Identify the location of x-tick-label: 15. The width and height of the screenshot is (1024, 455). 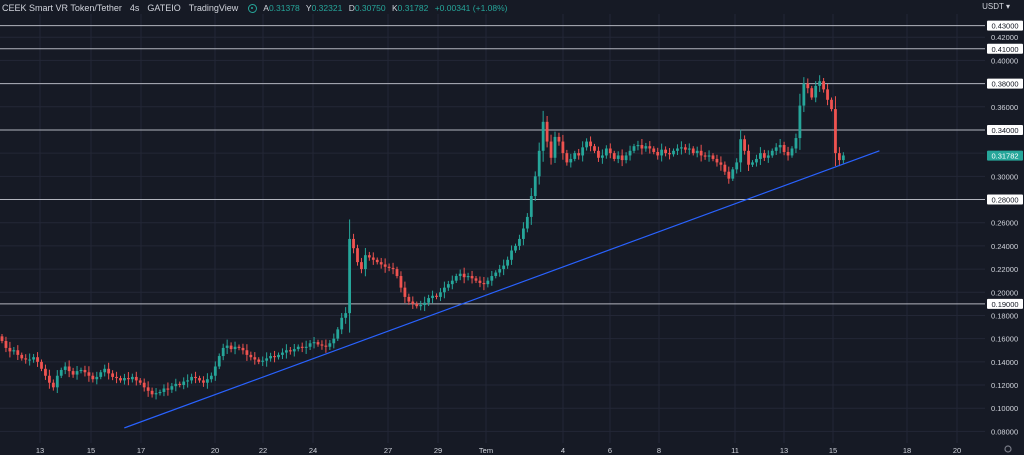
(91, 450).